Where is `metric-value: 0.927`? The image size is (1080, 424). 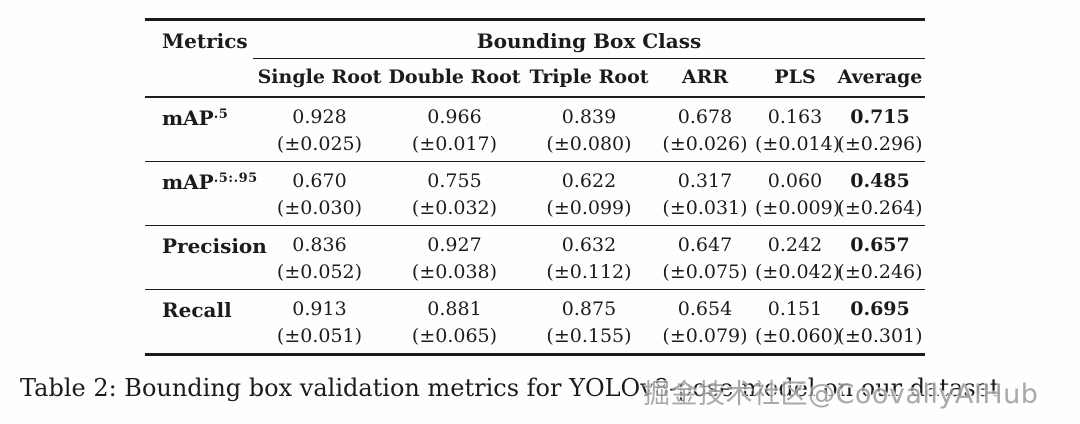 metric-value: 0.927 is located at coordinates (454, 245).